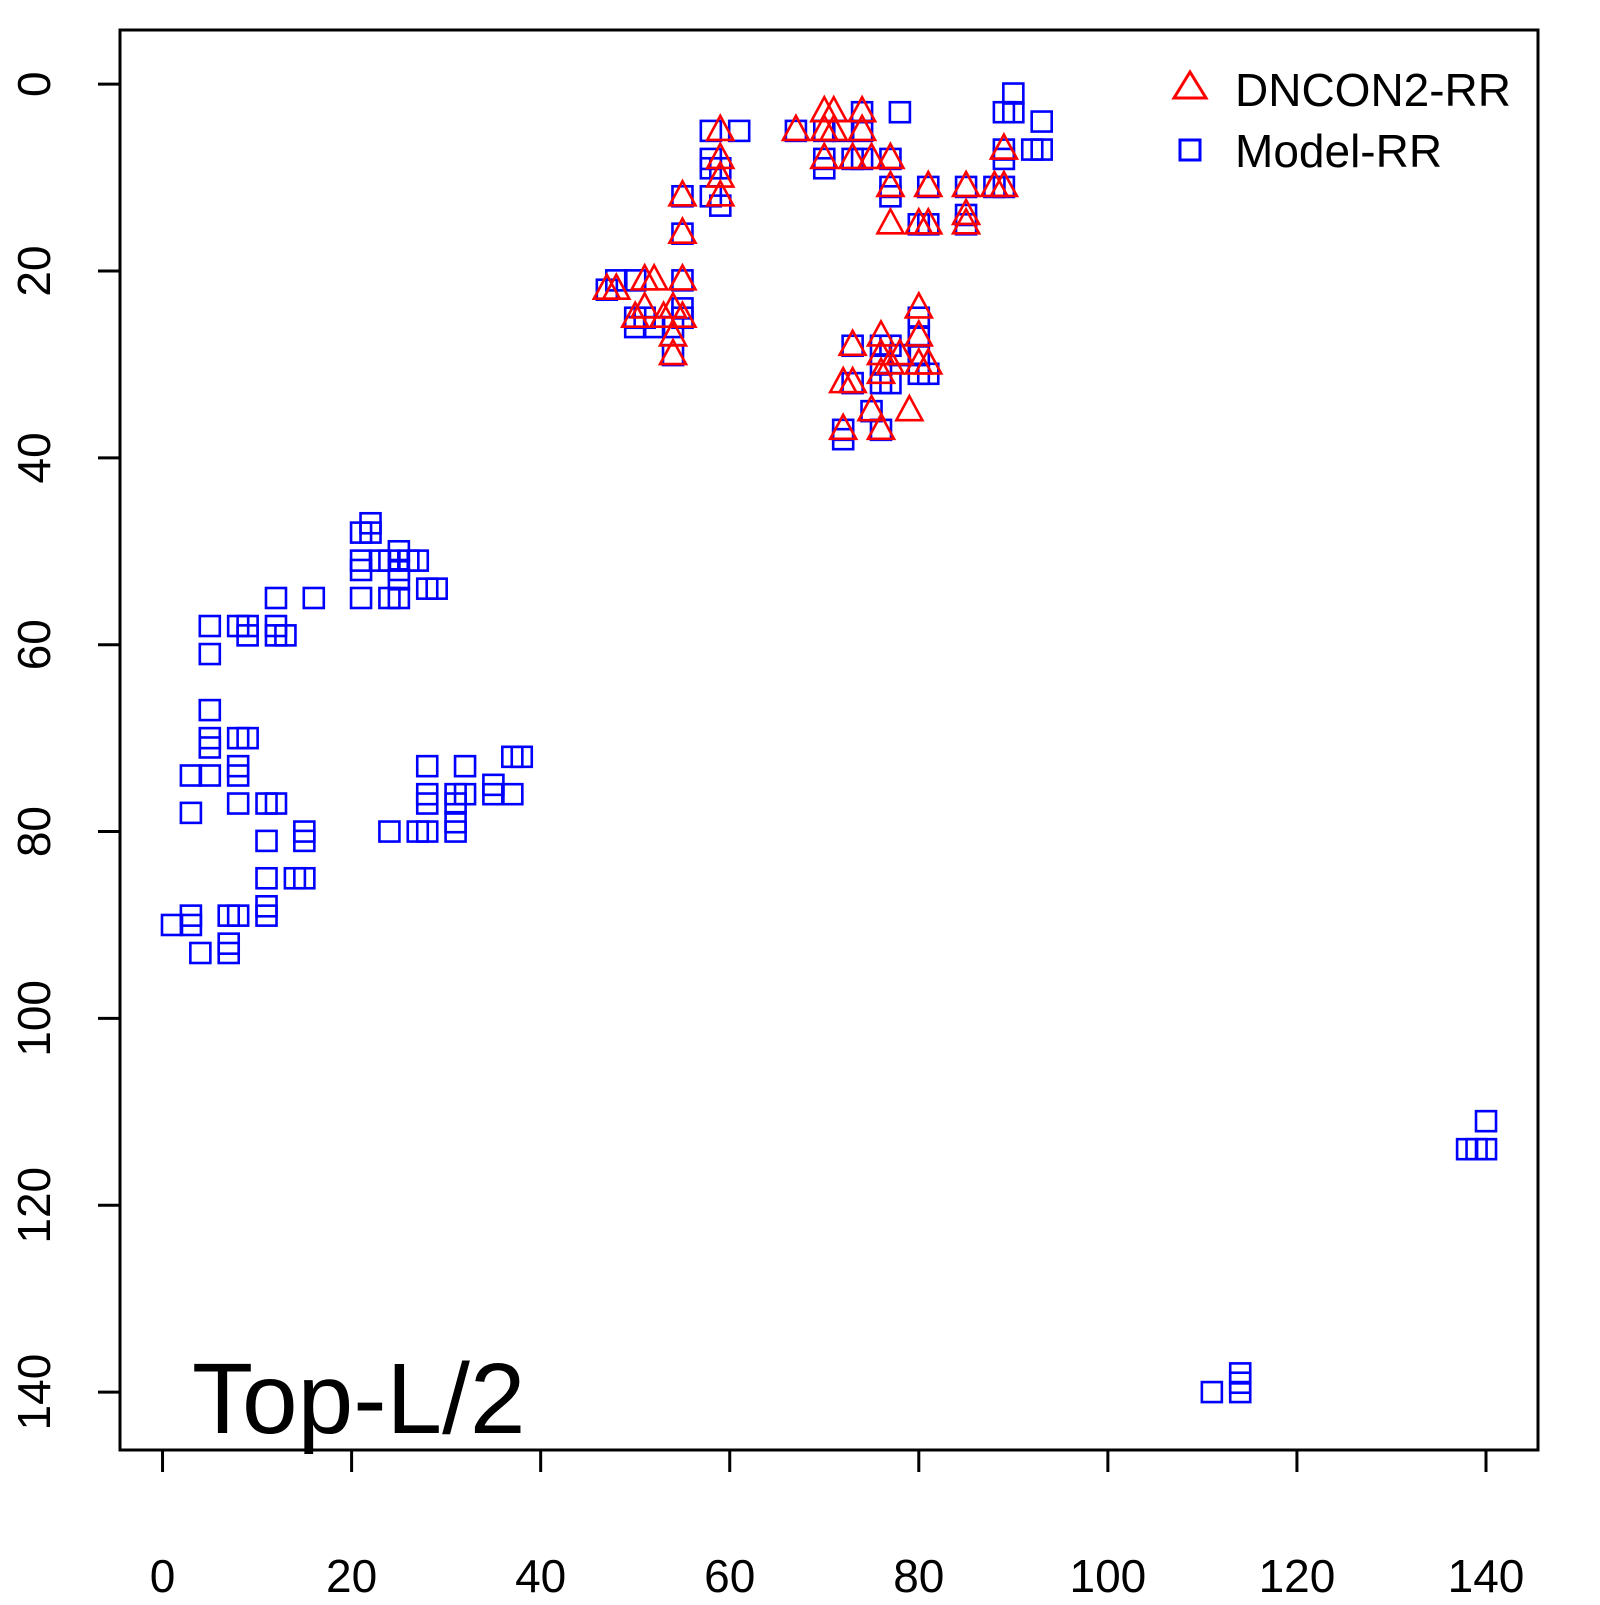  What do you see at coordinates (34, 270) in the screenshot?
I see `y-tick-label: 20` at bounding box center [34, 270].